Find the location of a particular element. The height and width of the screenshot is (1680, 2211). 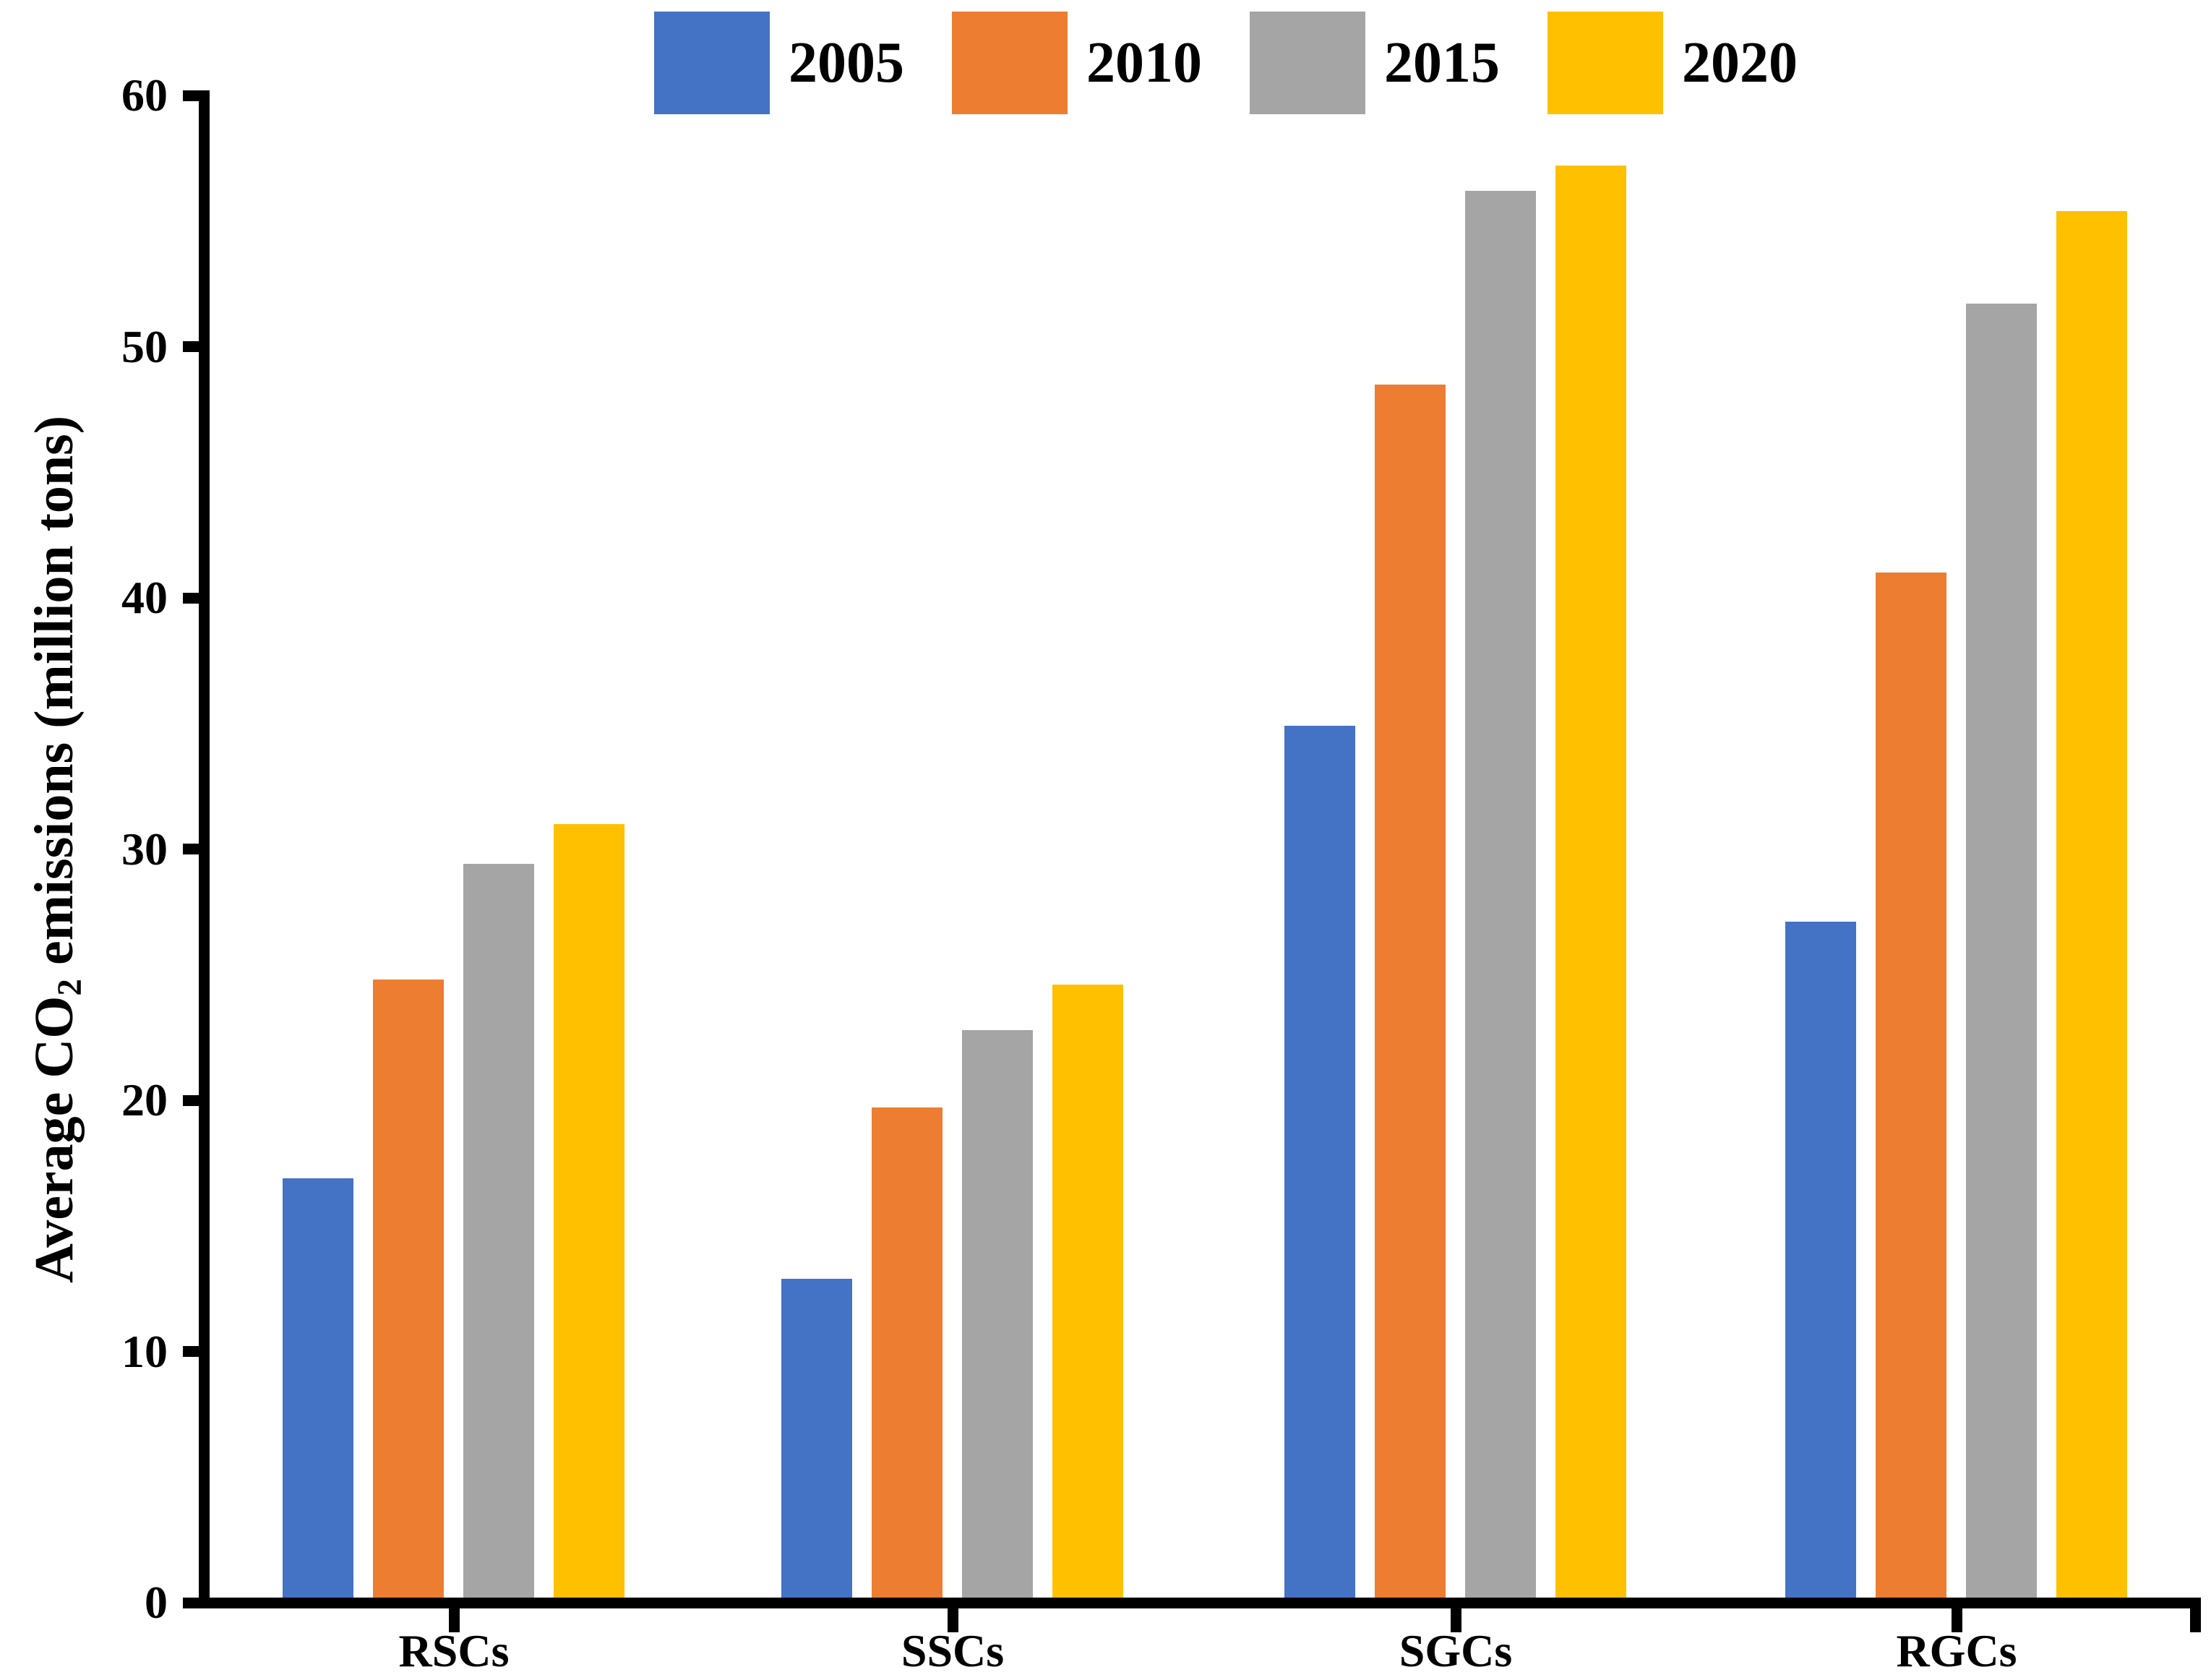

y-tick-label: 10 is located at coordinates (144, 1351).